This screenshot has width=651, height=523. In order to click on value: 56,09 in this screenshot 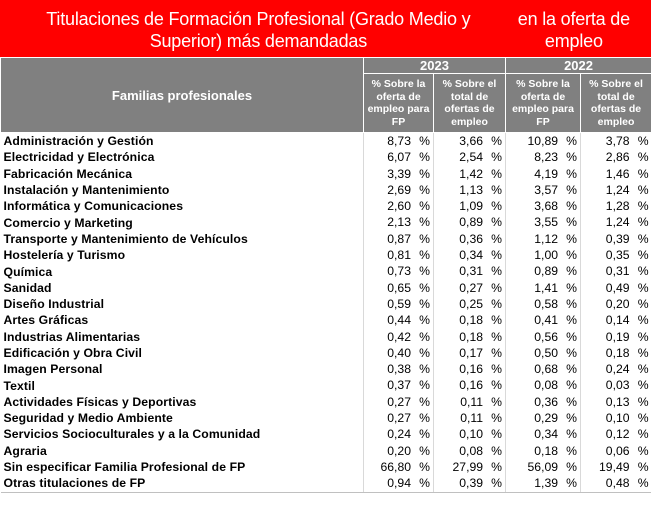, I will do `click(543, 466)`.